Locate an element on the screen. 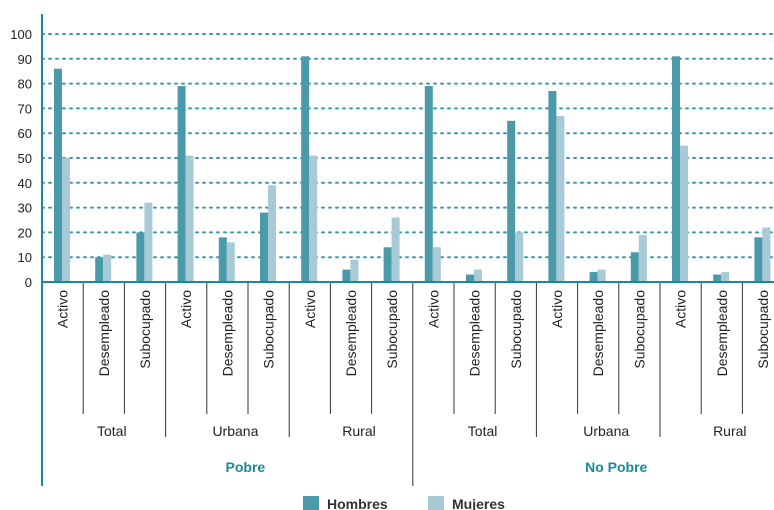 The width and height of the screenshot is (774, 510). y-tick-label: 90 is located at coordinates (25, 59).